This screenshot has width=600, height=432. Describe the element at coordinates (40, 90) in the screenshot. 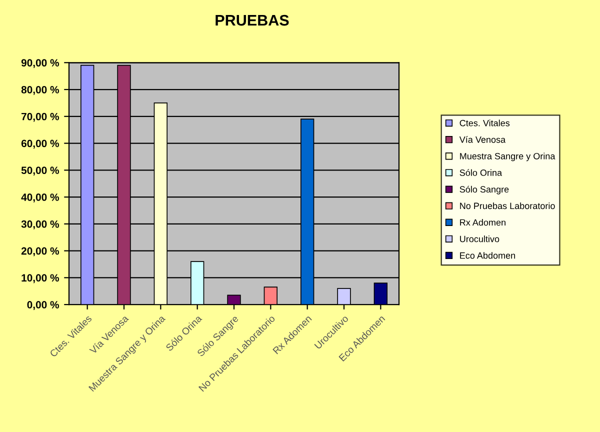

I see `y-tick-label: 80,00 %` at that location.